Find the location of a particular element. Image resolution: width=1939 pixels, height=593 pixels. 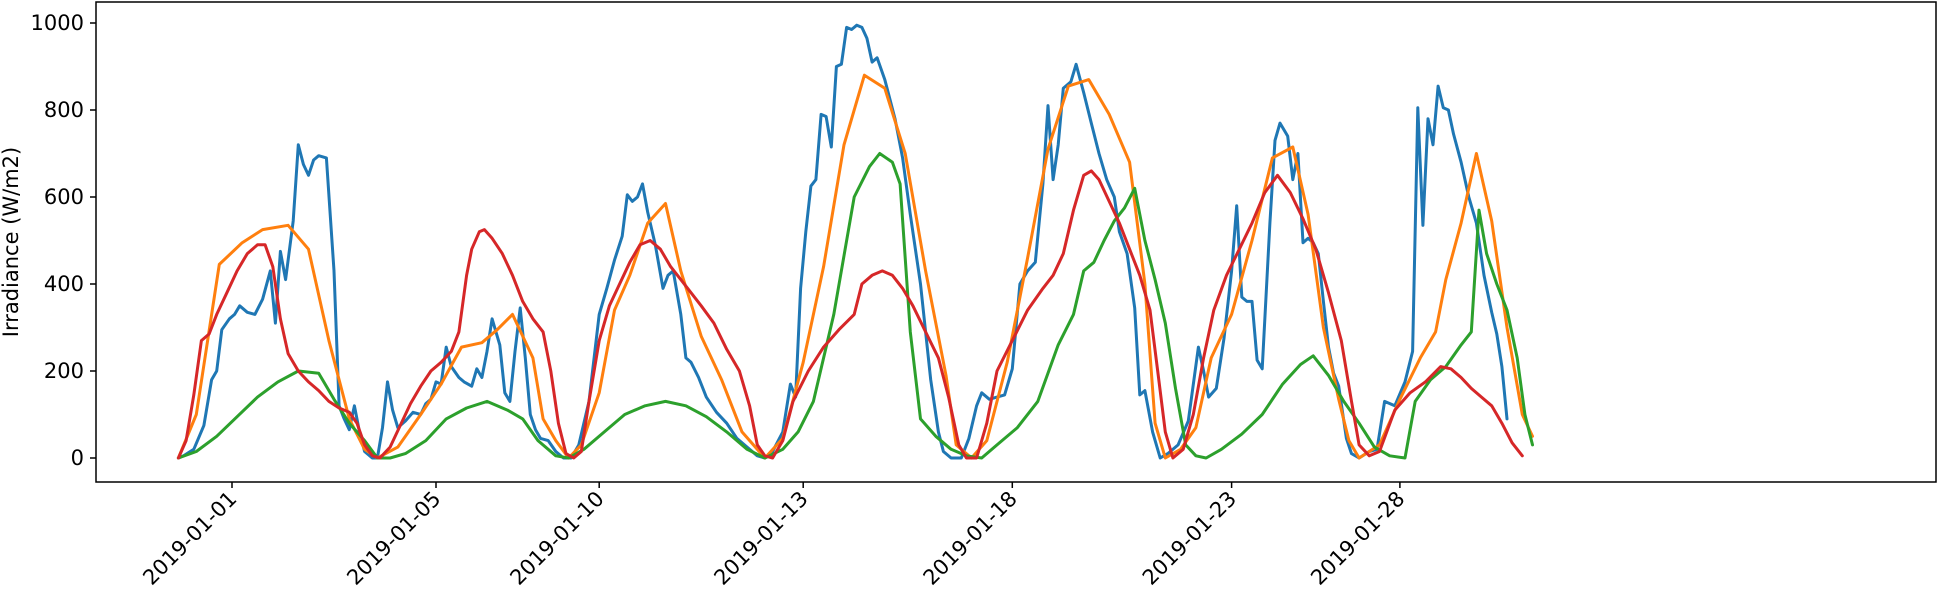

y-tick-label: 600 is located at coordinates (64, 197).